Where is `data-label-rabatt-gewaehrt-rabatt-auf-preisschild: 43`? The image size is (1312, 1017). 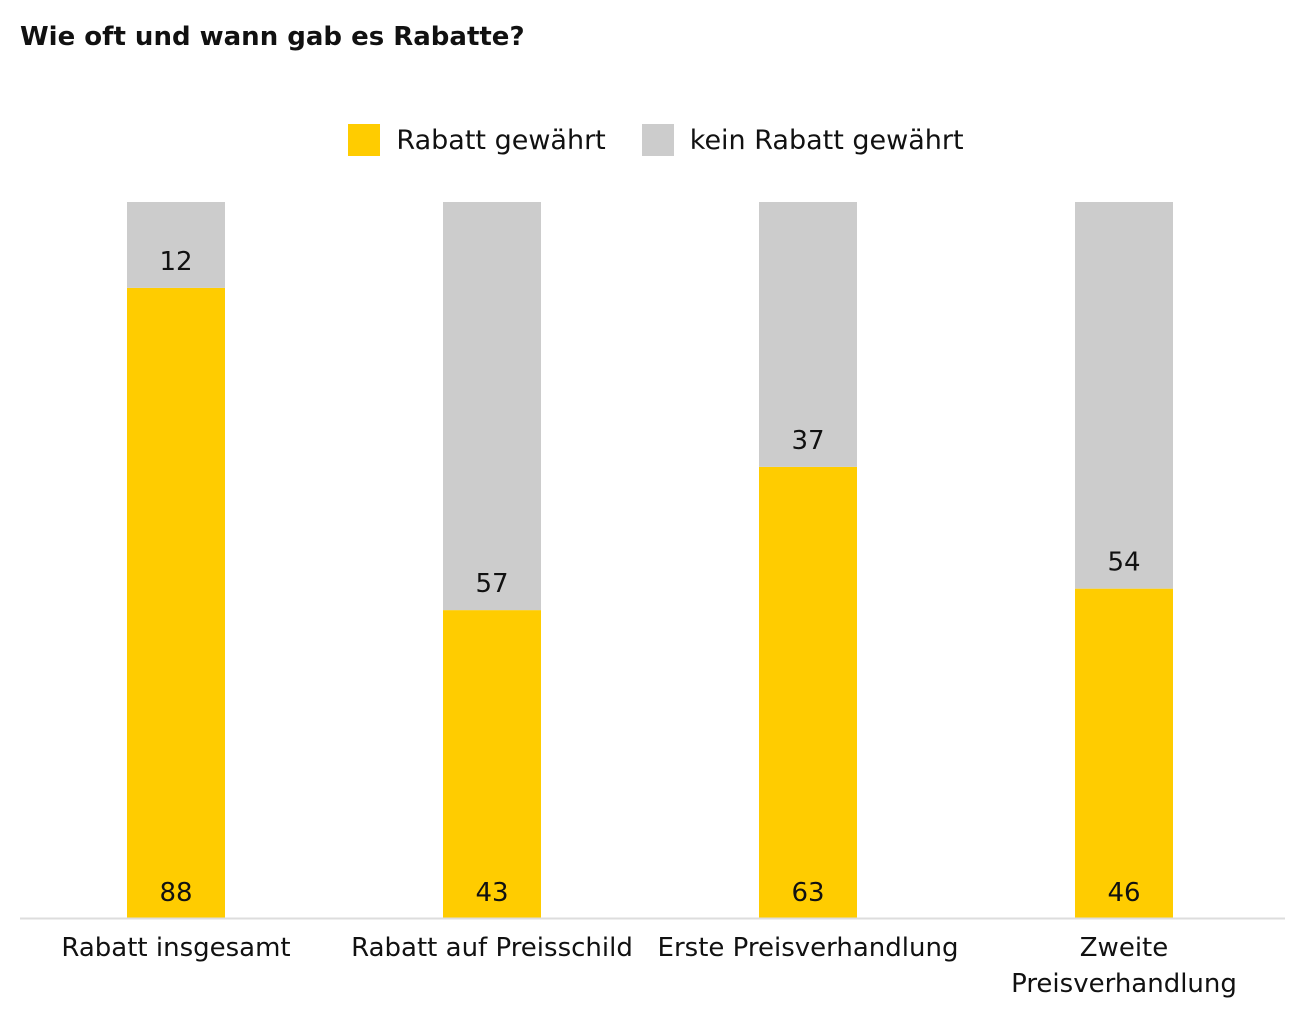 data-label-rabatt-gewaehrt-rabatt-auf-preisschild: 43 is located at coordinates (491, 893).